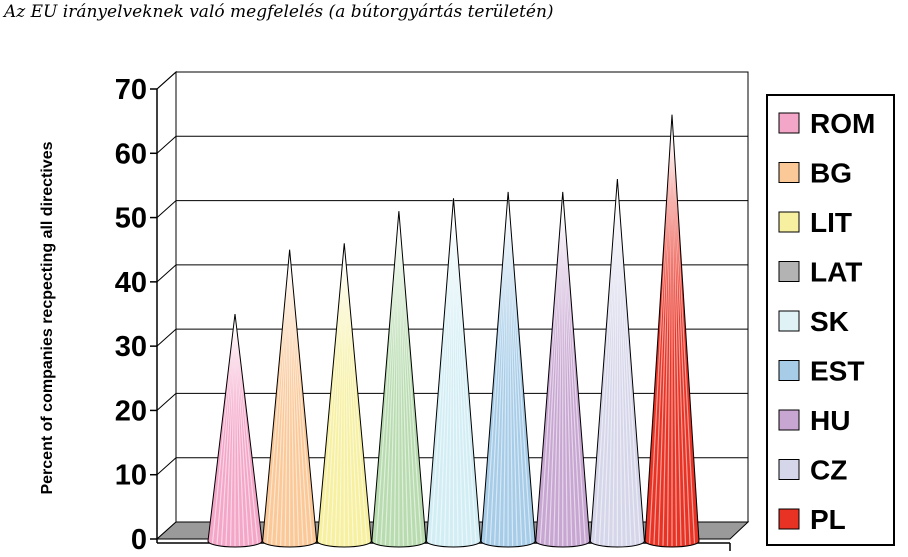  I want to click on y-tick-label: 50, so click(131, 219).